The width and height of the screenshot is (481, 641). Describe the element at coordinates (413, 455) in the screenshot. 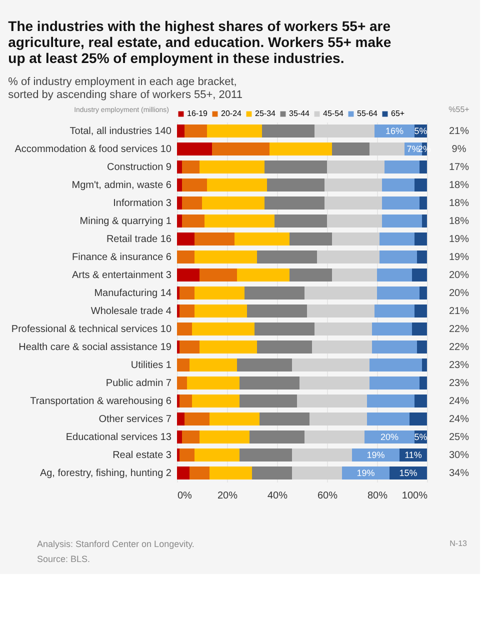

I see `data-label: 11%` at that location.